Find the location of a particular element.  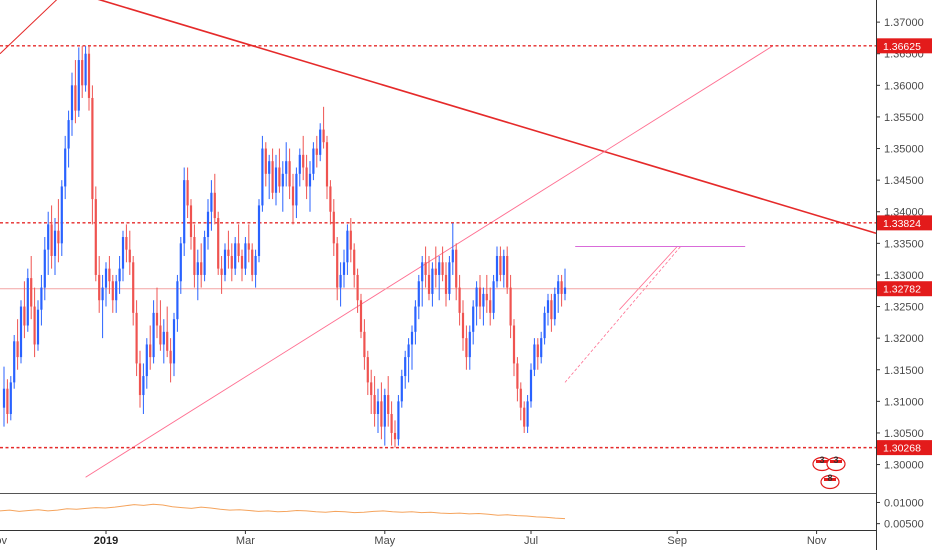

event-count: 8 is located at coordinates (829, 478).